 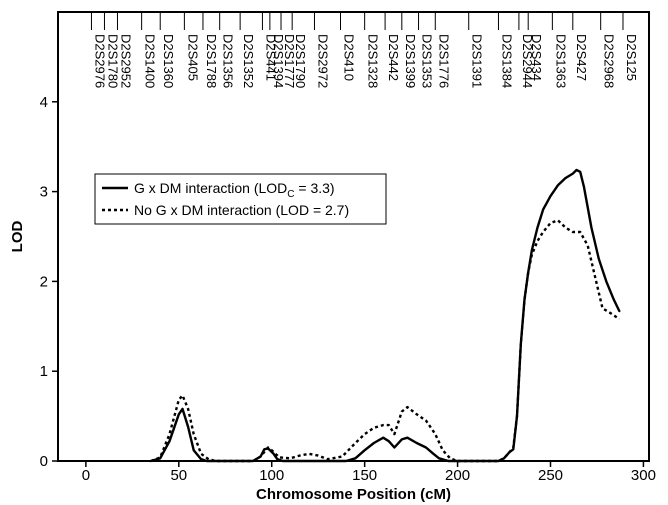 I want to click on marker-label: D2S1780, so click(x=112, y=61).